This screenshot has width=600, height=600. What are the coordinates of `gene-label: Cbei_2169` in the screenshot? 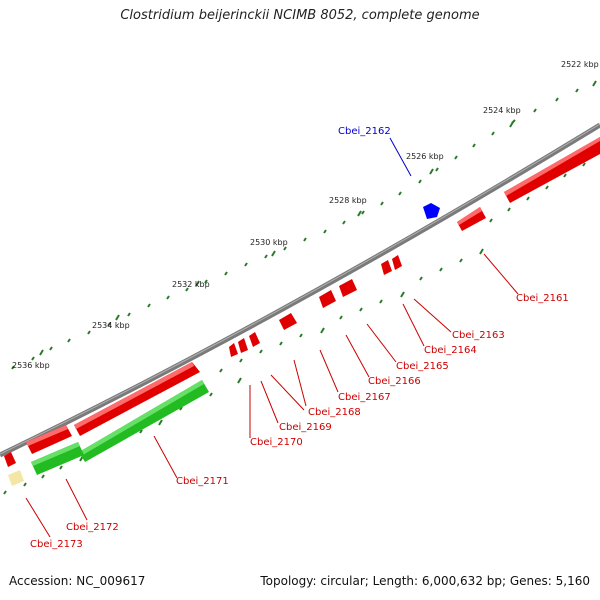 It's located at (305, 427).